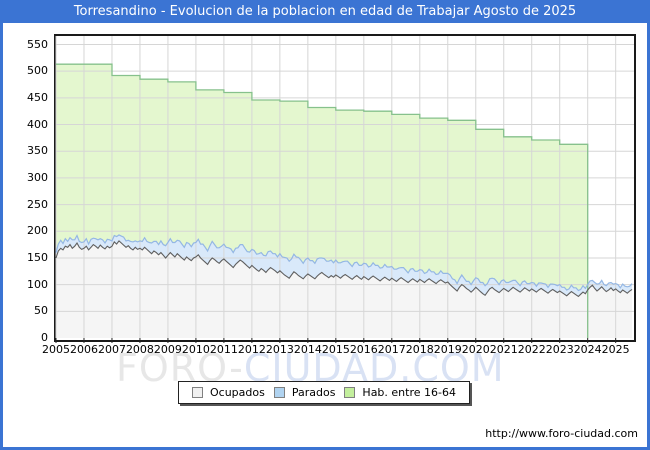 Image resolution: width=650 pixels, height=450 pixels. What do you see at coordinates (503, 349) in the screenshot?
I see `x-axis-label-2021: 2021` at bounding box center [503, 349].